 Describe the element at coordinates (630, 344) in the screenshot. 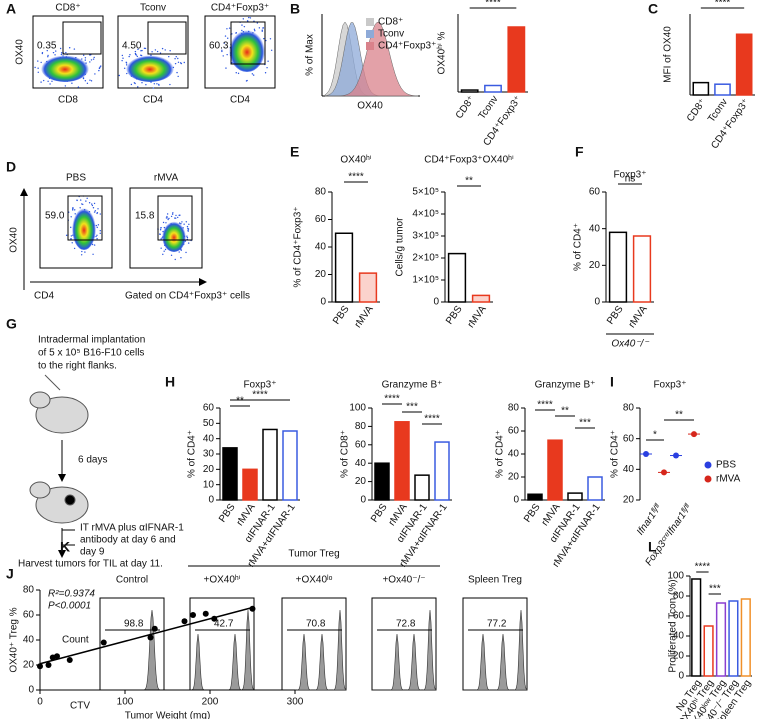

I see `x-note: Ox40⁻/⁻` at that location.